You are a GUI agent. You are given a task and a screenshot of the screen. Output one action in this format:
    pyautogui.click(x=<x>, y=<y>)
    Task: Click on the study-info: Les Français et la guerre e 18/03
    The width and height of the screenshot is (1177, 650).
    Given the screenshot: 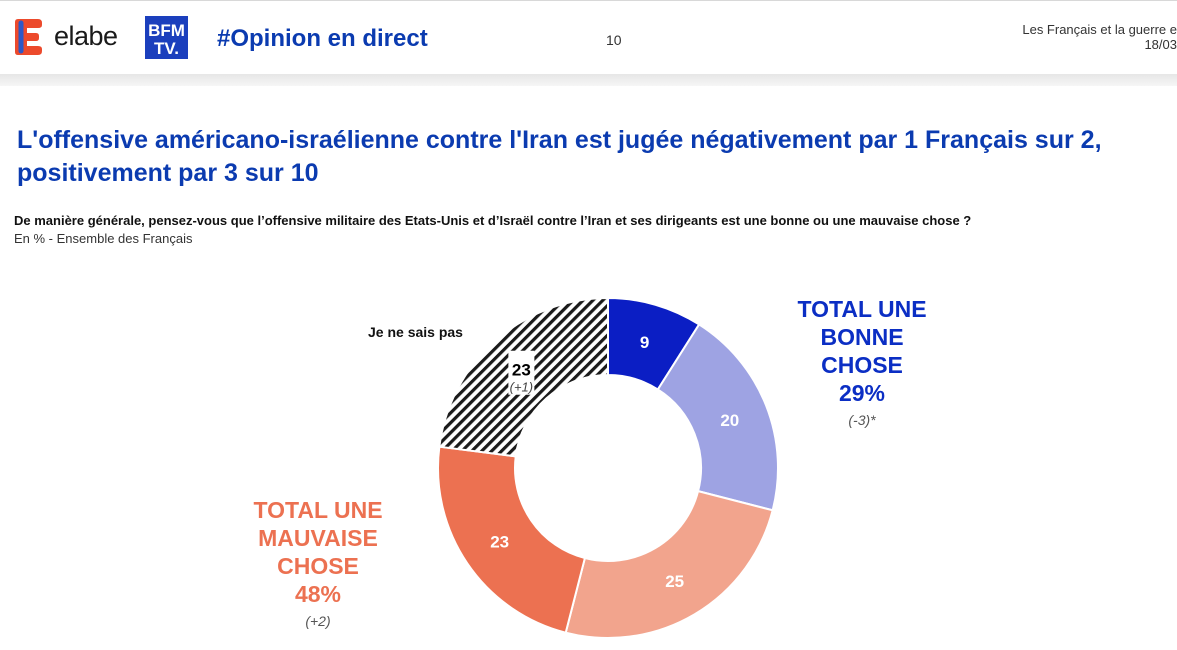 What is the action you would take?
    pyautogui.click(x=1092, y=37)
    